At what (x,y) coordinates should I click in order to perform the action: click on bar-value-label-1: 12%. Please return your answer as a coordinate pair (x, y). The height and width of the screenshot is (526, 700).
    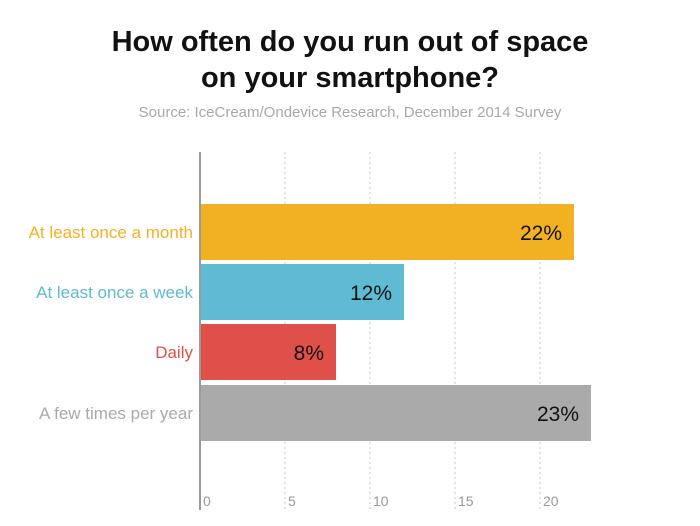
    Looking at the image, I should click on (371, 293).